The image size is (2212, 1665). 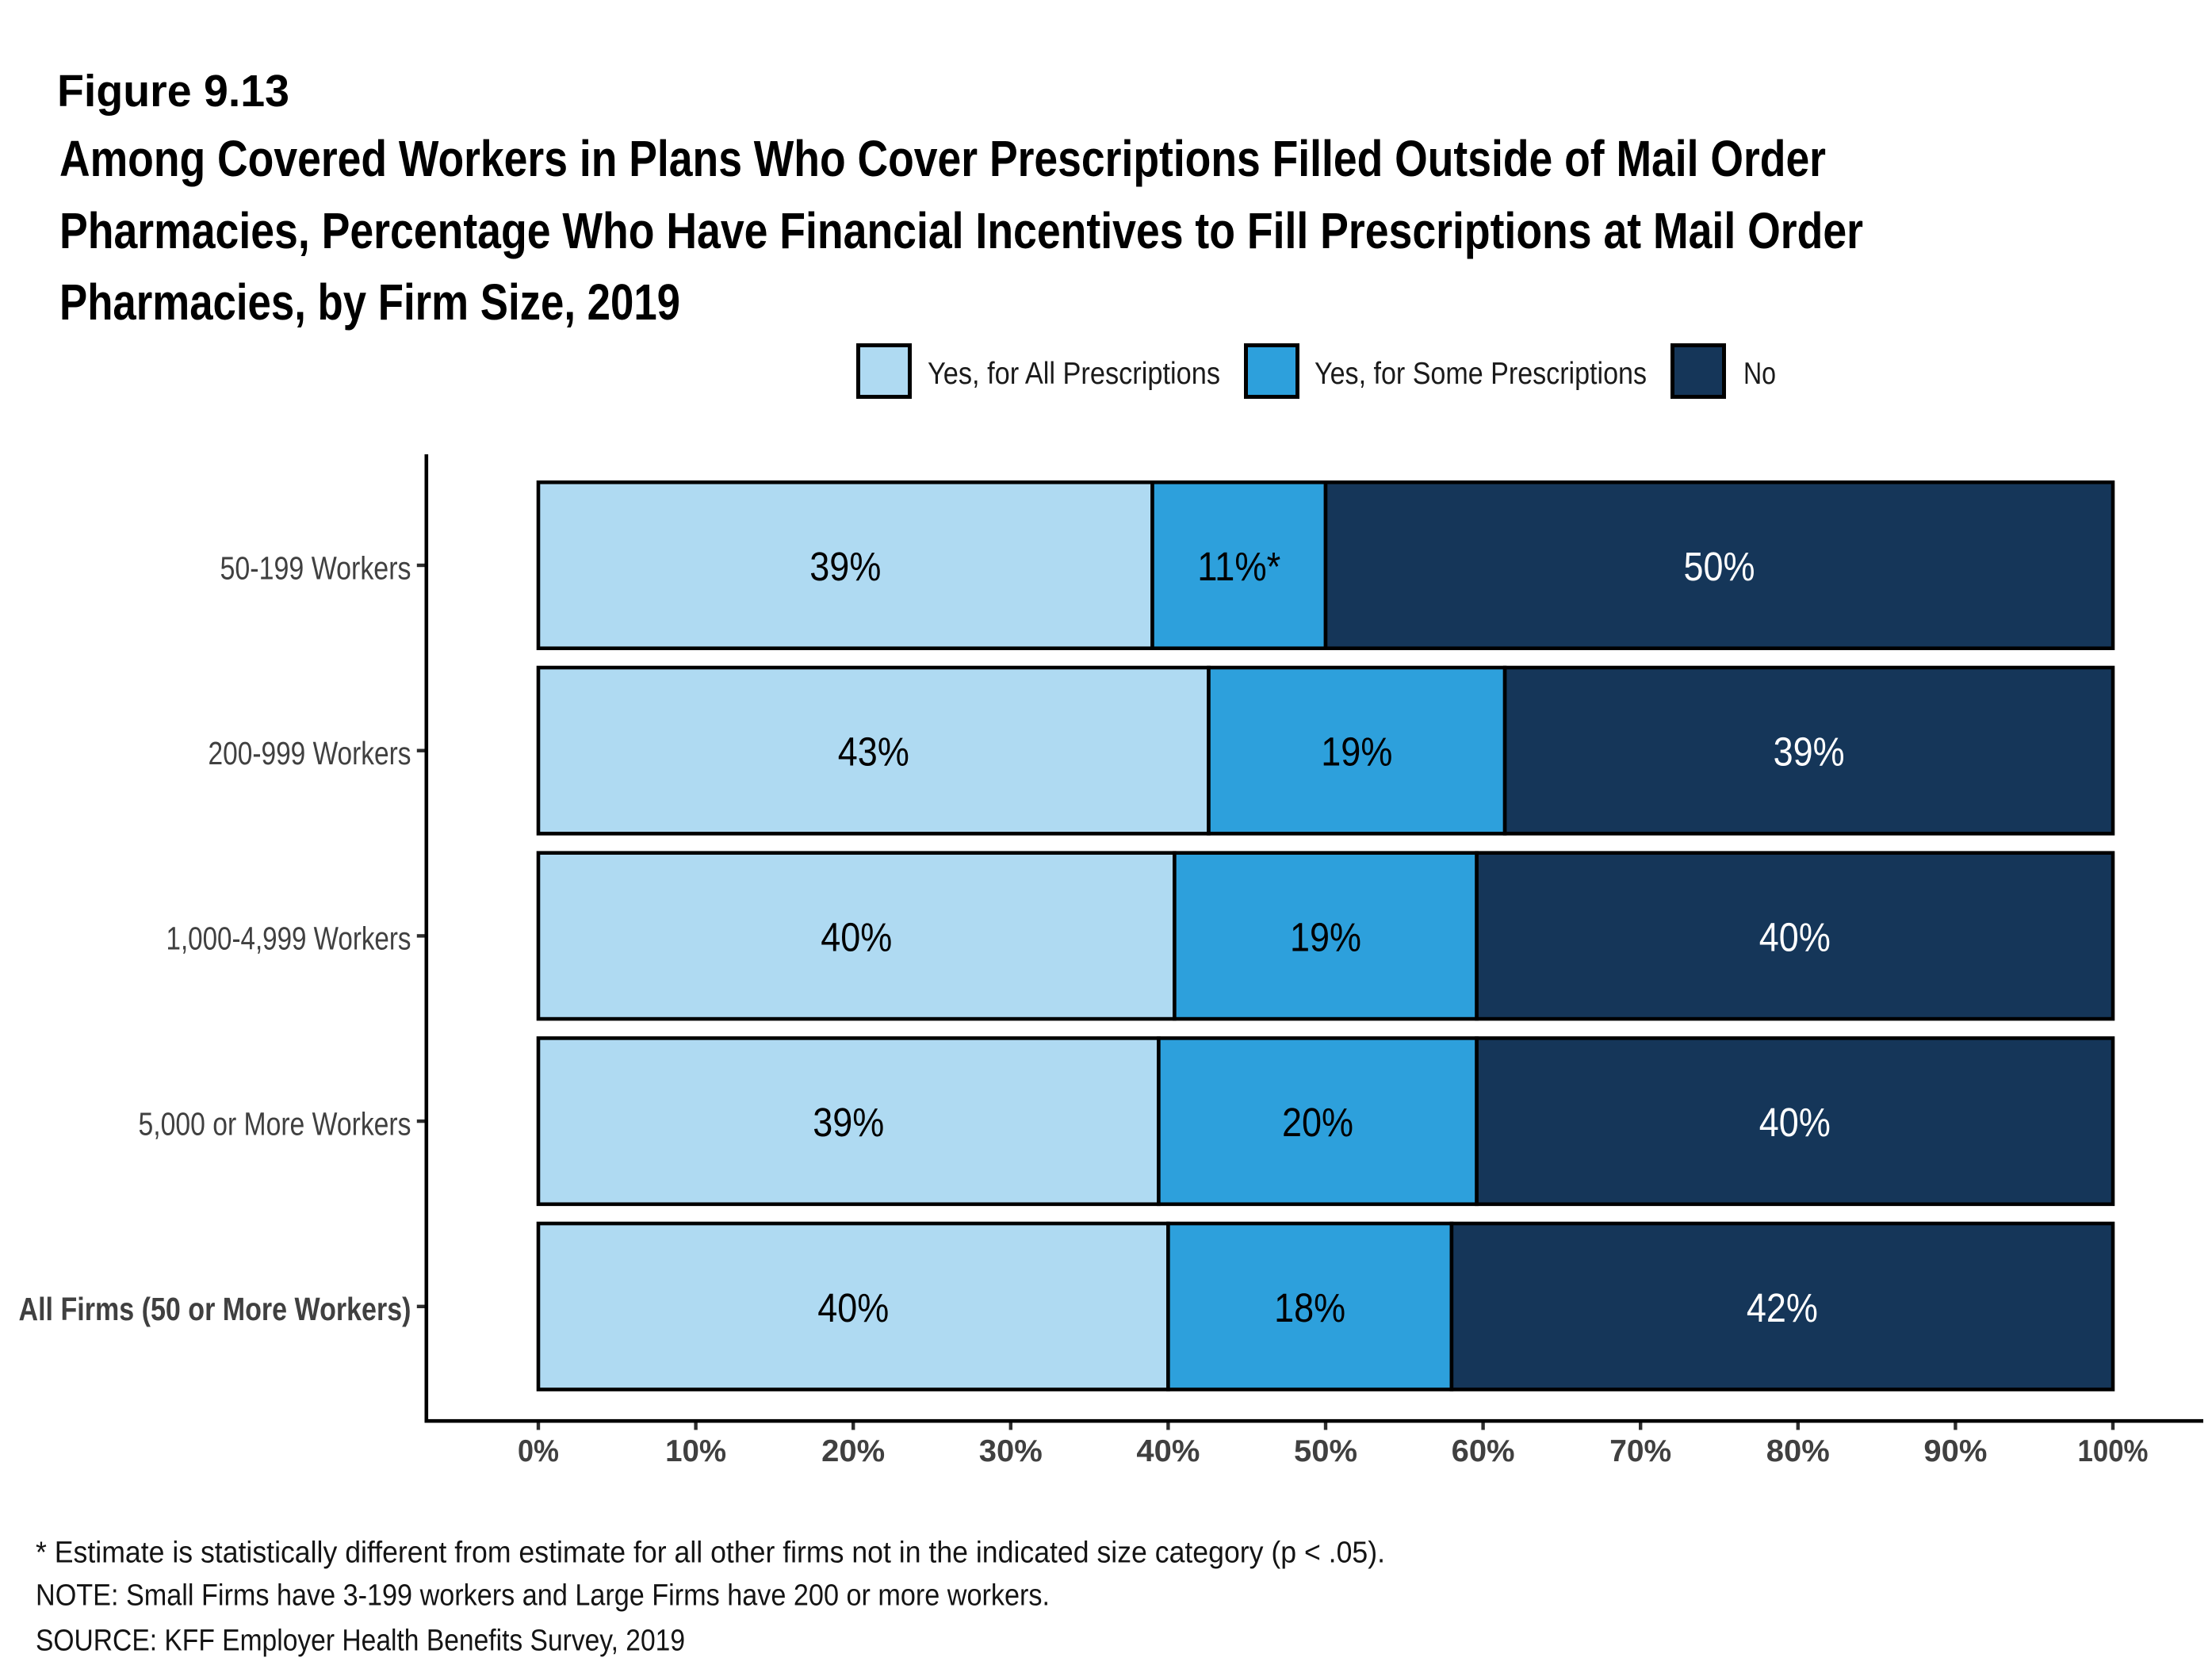 I want to click on svg-text: 18%, so click(x=1309, y=1307).